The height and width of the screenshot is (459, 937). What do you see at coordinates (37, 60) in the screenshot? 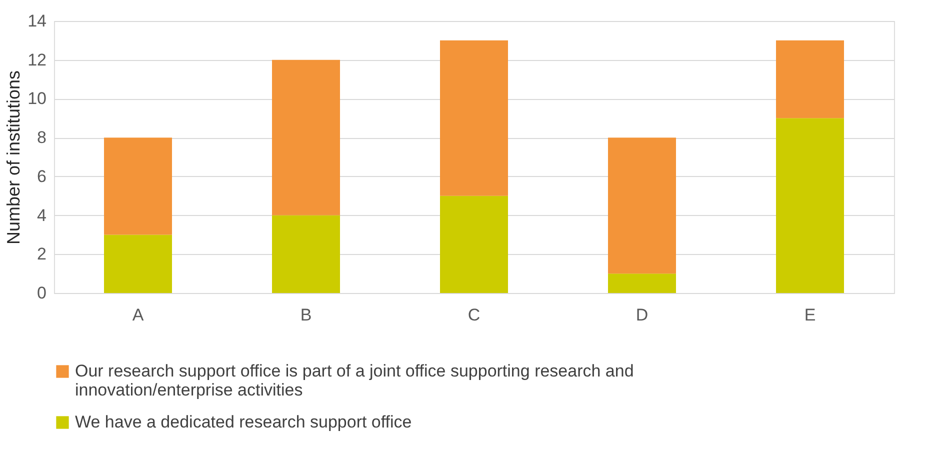
I see `y-tick-label: 12` at bounding box center [37, 60].